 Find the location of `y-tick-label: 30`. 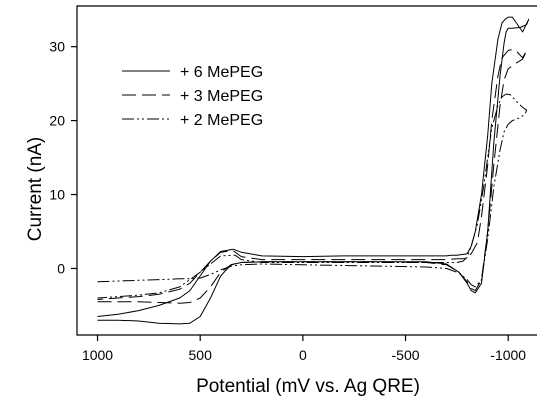

y-tick-label: 30 is located at coordinates (57, 47).